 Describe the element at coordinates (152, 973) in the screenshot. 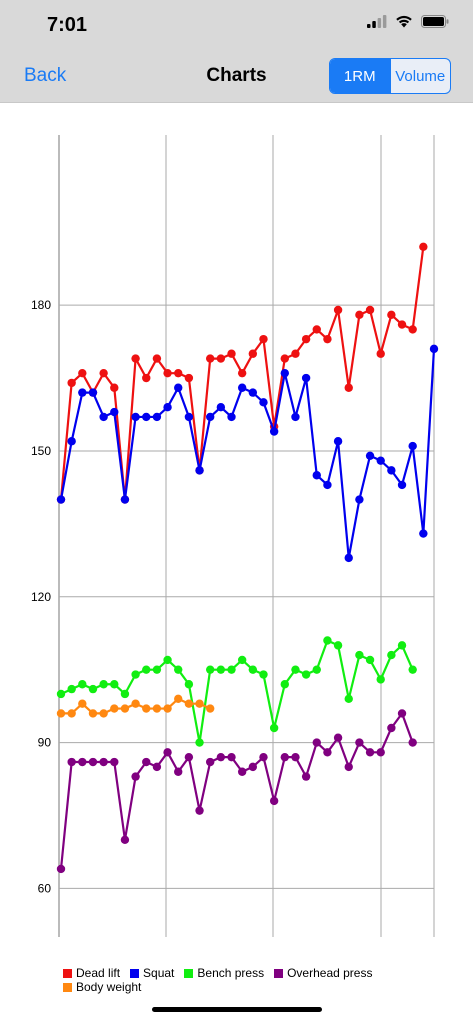

I see `legend-item-squat: Squat` at that location.